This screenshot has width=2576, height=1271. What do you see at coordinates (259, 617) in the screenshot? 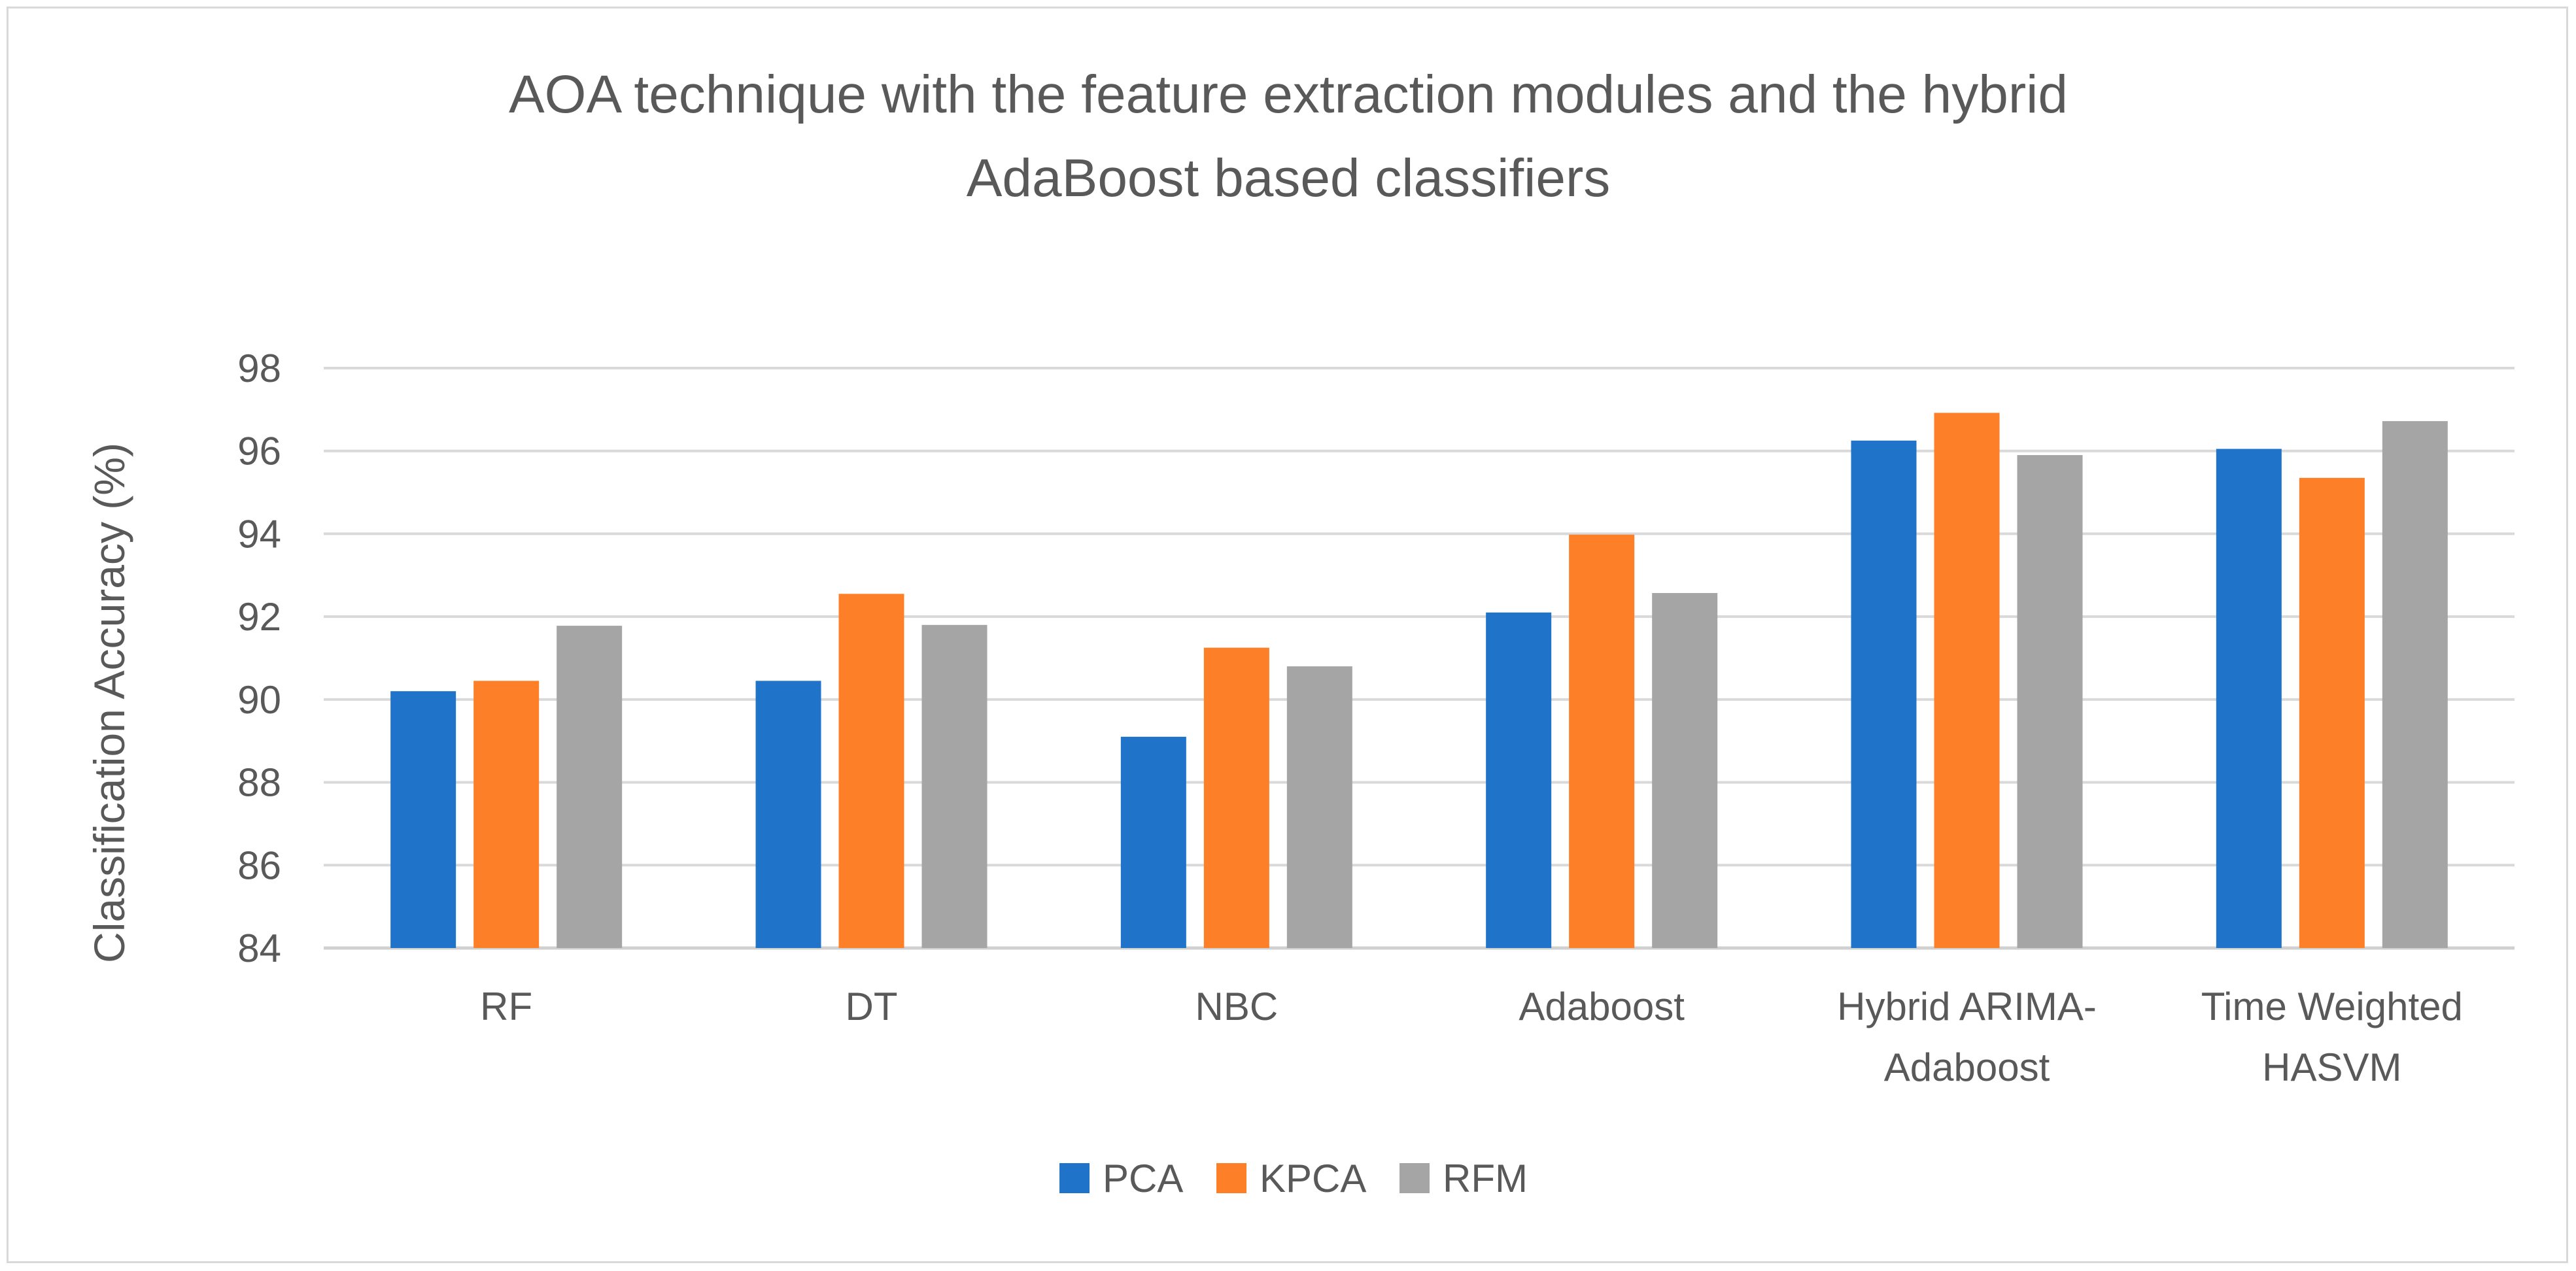
I see `y-tick-label: 92` at bounding box center [259, 617].